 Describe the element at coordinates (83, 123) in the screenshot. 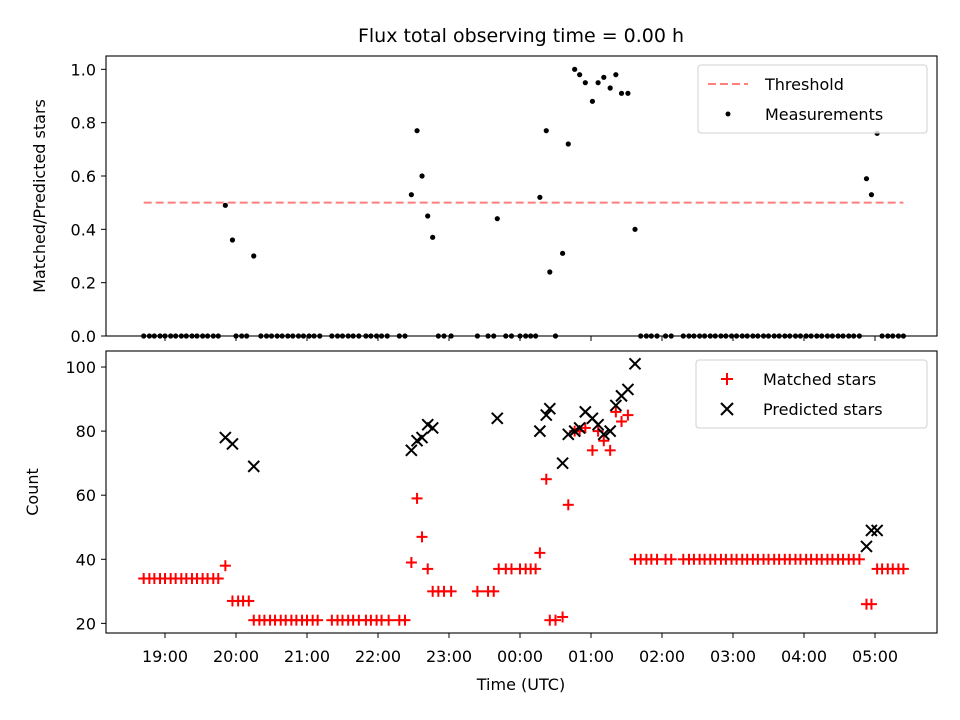

I see `top-y-tick-label: 0.8` at that location.